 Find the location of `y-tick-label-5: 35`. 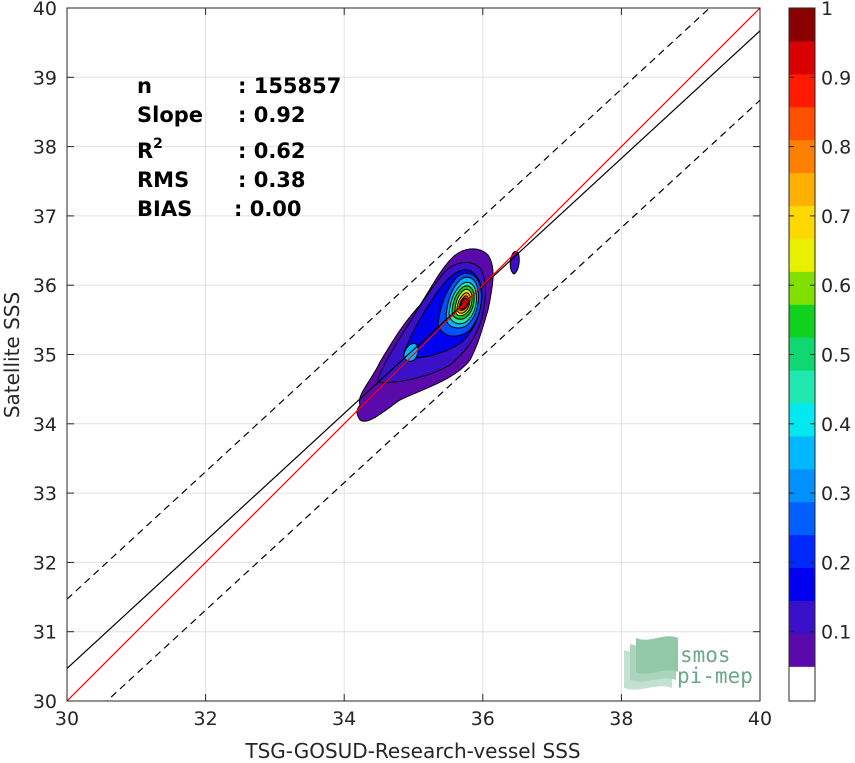

y-tick-label-5: 35 is located at coordinates (45, 356).